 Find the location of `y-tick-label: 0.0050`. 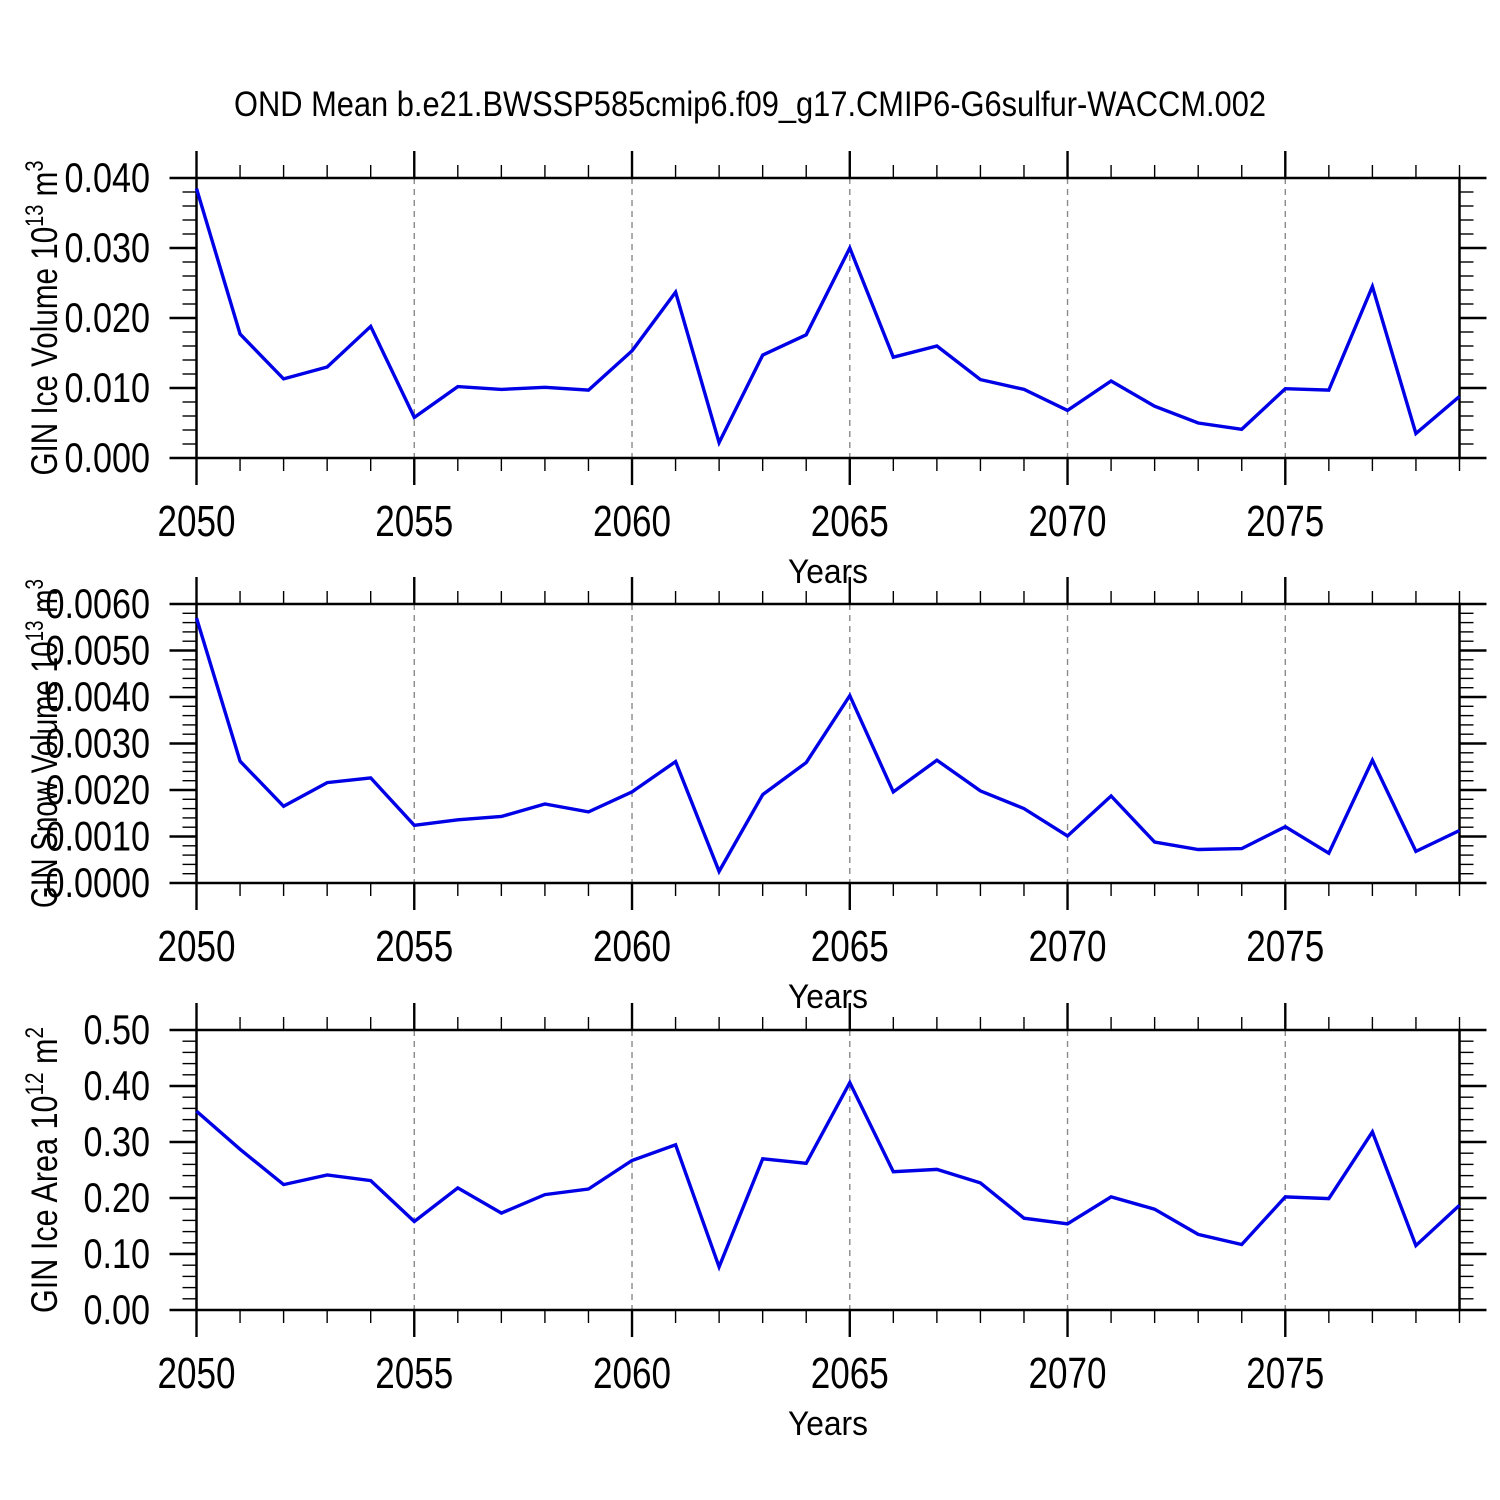

y-tick-label: 0.0050 is located at coordinates (98, 650).